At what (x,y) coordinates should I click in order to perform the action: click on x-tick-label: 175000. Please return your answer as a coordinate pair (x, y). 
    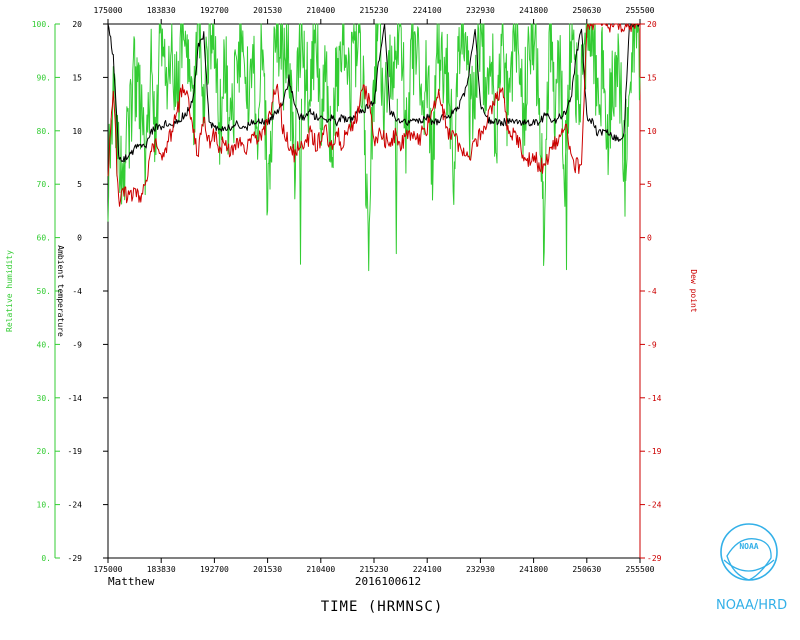
    Looking at the image, I should click on (108, 569).